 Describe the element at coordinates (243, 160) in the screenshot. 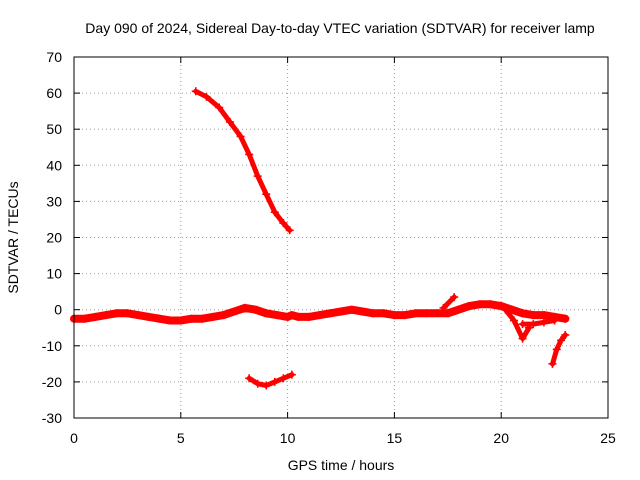

I see `descending-arc-trace` at that location.